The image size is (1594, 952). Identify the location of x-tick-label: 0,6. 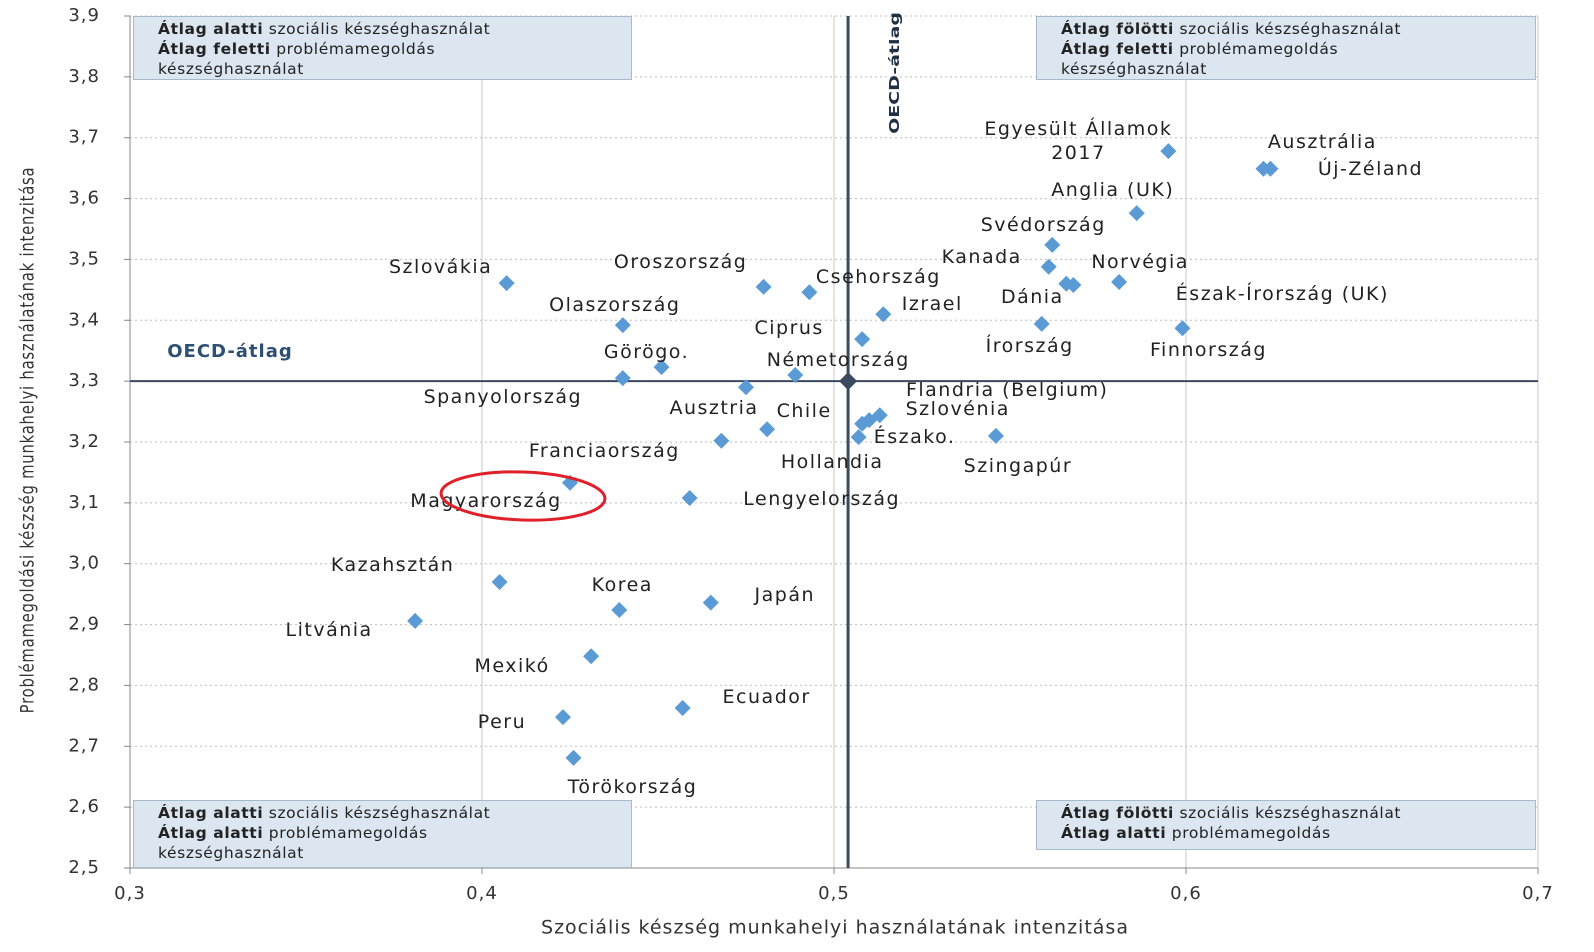
(1186, 893).